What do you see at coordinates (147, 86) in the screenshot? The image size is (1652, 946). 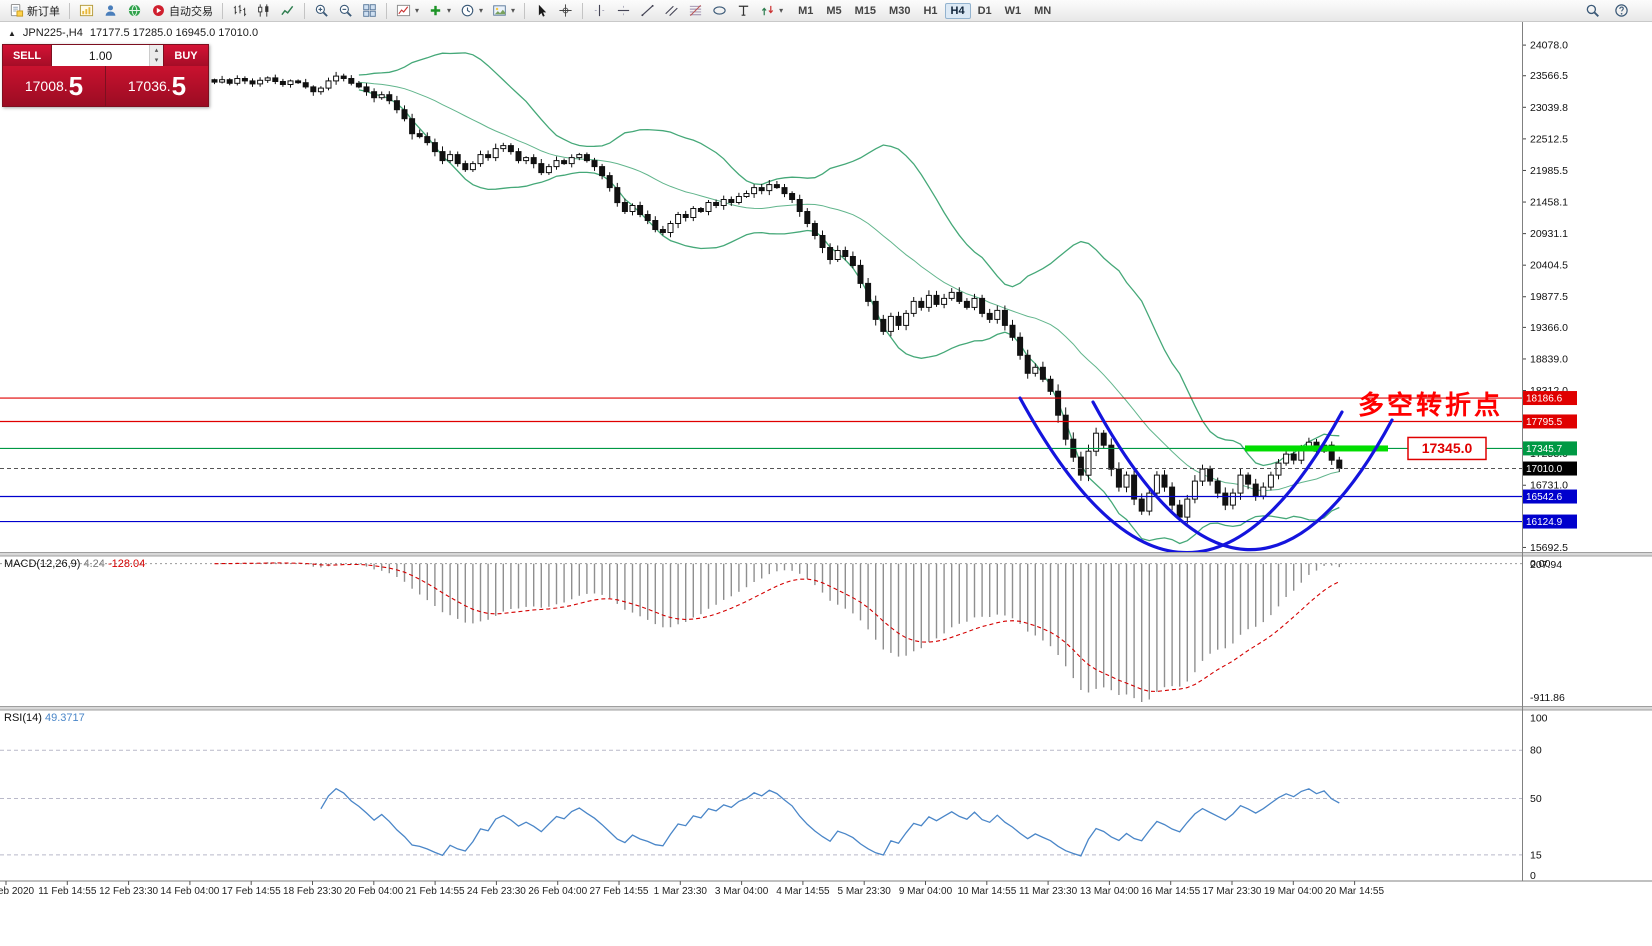 I see `buy-price-main: 17036` at bounding box center [147, 86].